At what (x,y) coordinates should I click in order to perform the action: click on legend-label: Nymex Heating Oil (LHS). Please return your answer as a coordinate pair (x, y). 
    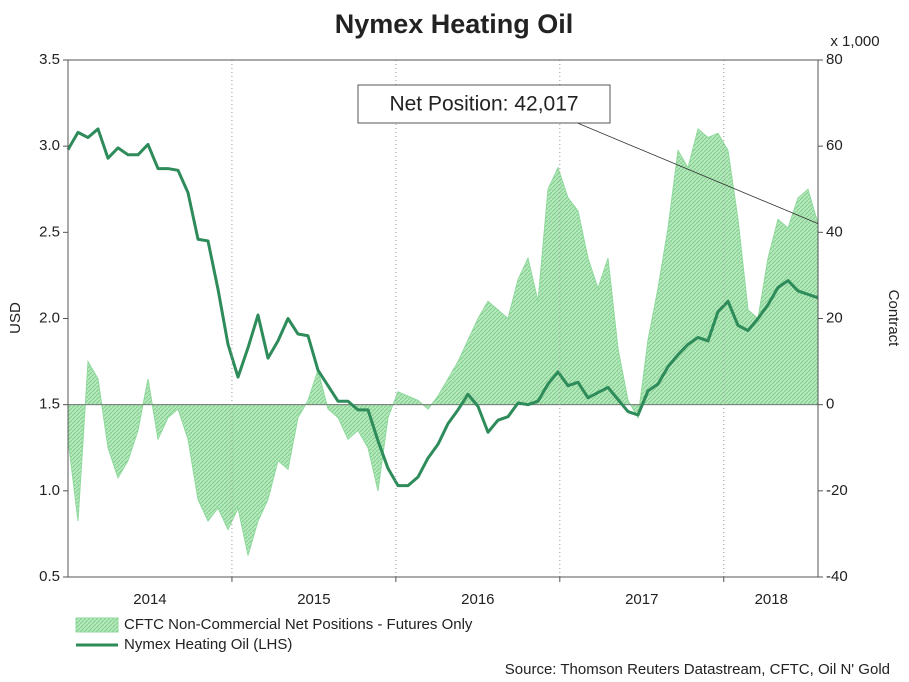
    Looking at the image, I should click on (208, 644).